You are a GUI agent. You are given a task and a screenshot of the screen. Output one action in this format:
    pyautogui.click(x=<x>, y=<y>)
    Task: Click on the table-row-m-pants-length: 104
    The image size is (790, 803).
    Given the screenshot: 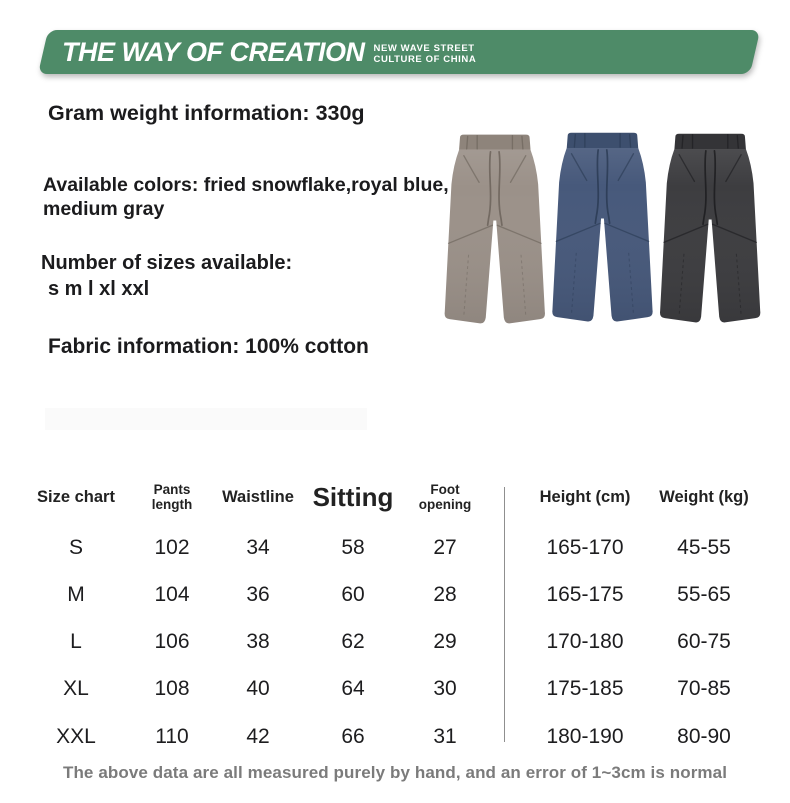 What is the action you would take?
    pyautogui.click(x=172, y=594)
    